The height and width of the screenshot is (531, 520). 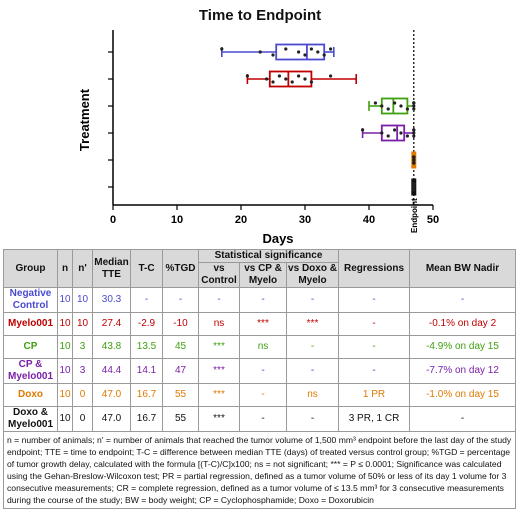 What do you see at coordinates (369, 220) in the screenshot?
I see `x-tick-label: 40` at bounding box center [369, 220].